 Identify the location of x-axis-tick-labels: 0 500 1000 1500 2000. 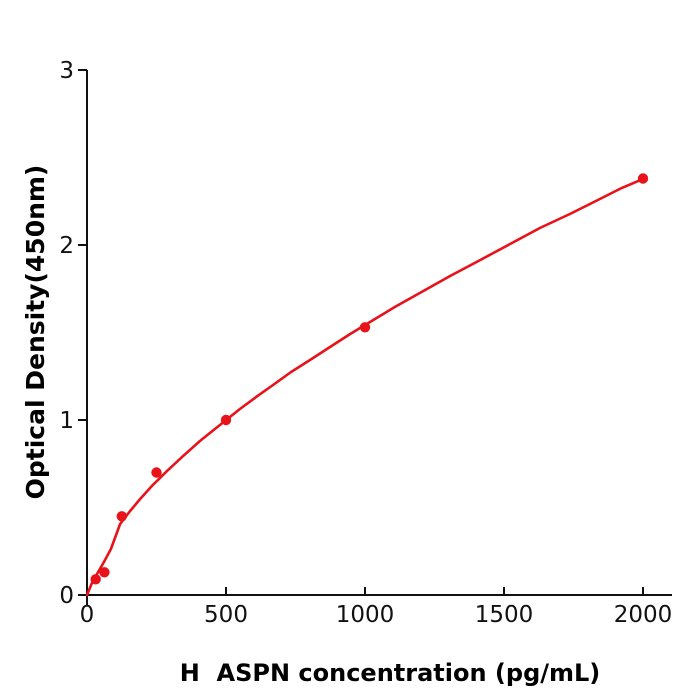
(376, 615).